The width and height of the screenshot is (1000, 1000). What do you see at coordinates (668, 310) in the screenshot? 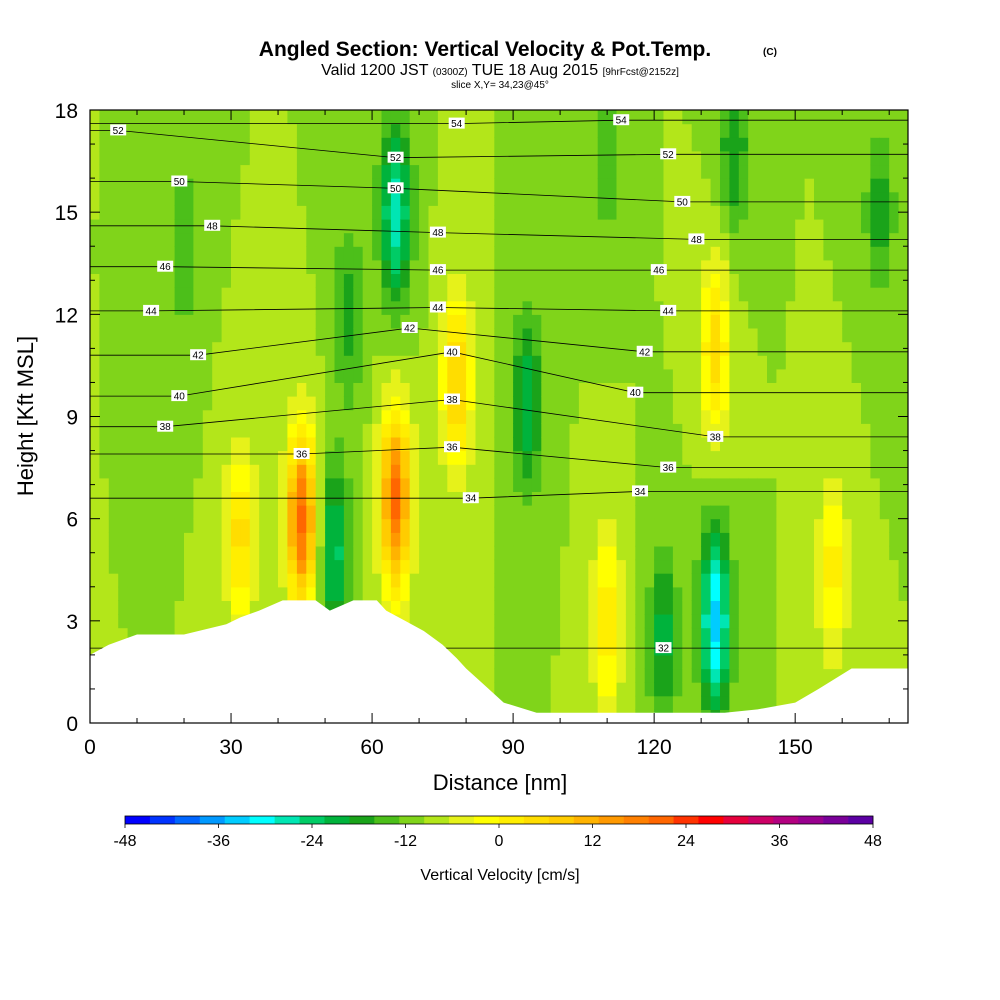
I see `theta-label-bg` at bounding box center [668, 310].